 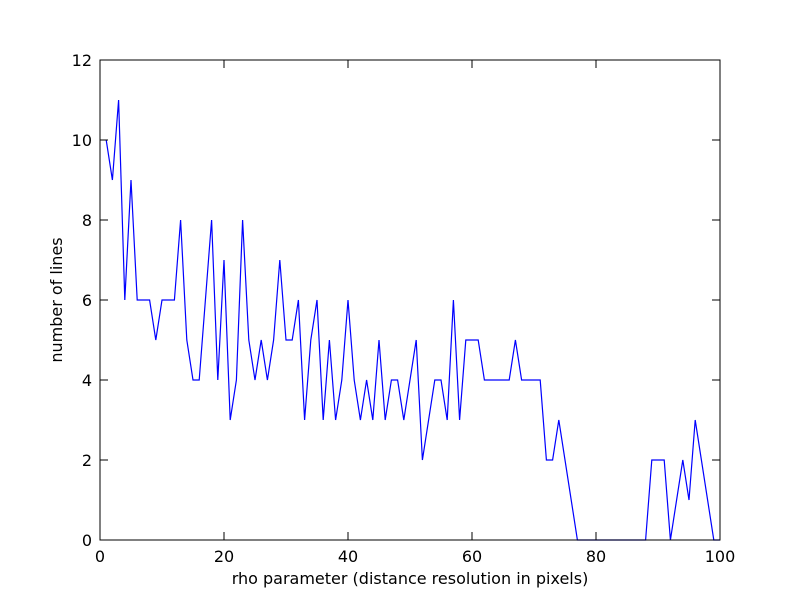 I want to click on x-tick-label: 100, so click(x=720, y=556).